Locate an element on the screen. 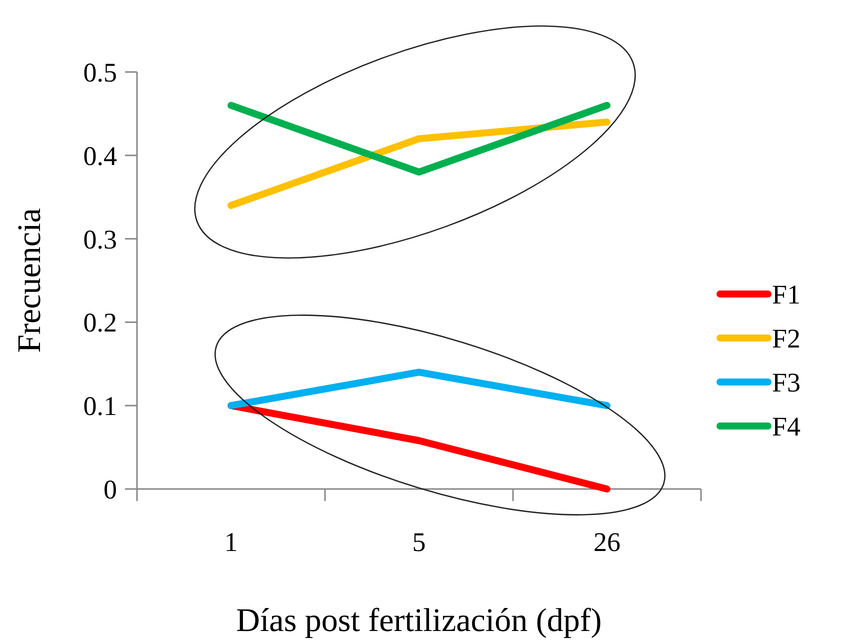 The image size is (862, 643). x-tick-label: 5 is located at coordinates (419, 542).